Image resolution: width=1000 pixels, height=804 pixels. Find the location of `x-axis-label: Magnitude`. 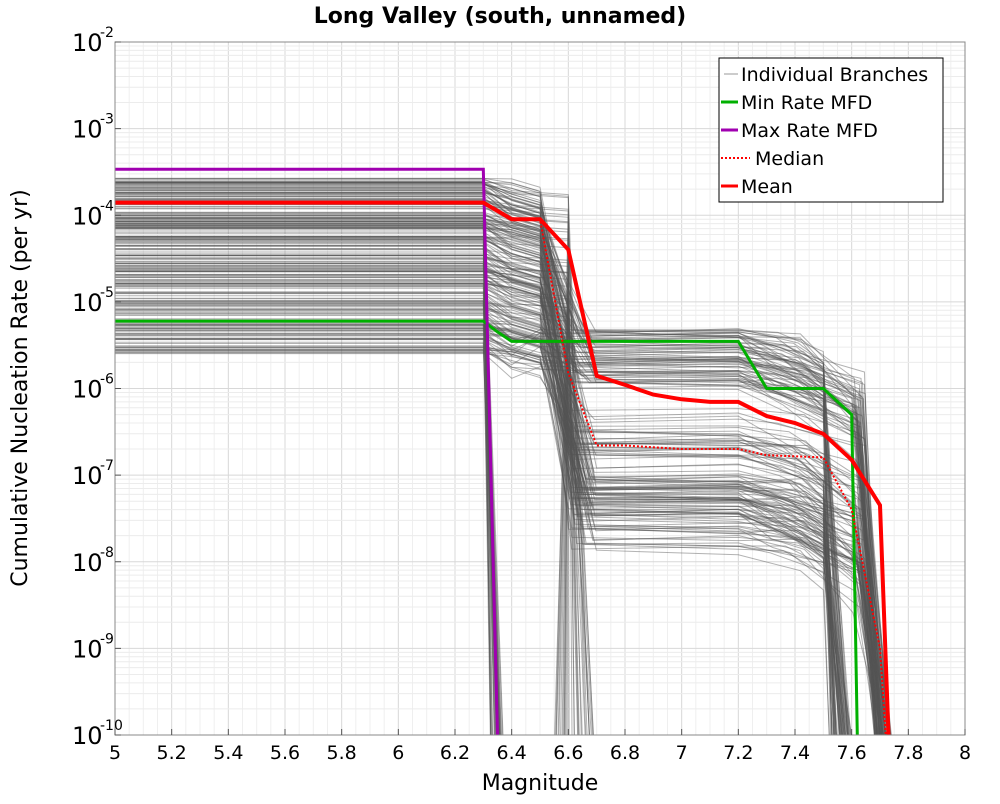

x-axis-label: Magnitude is located at coordinates (540, 783).